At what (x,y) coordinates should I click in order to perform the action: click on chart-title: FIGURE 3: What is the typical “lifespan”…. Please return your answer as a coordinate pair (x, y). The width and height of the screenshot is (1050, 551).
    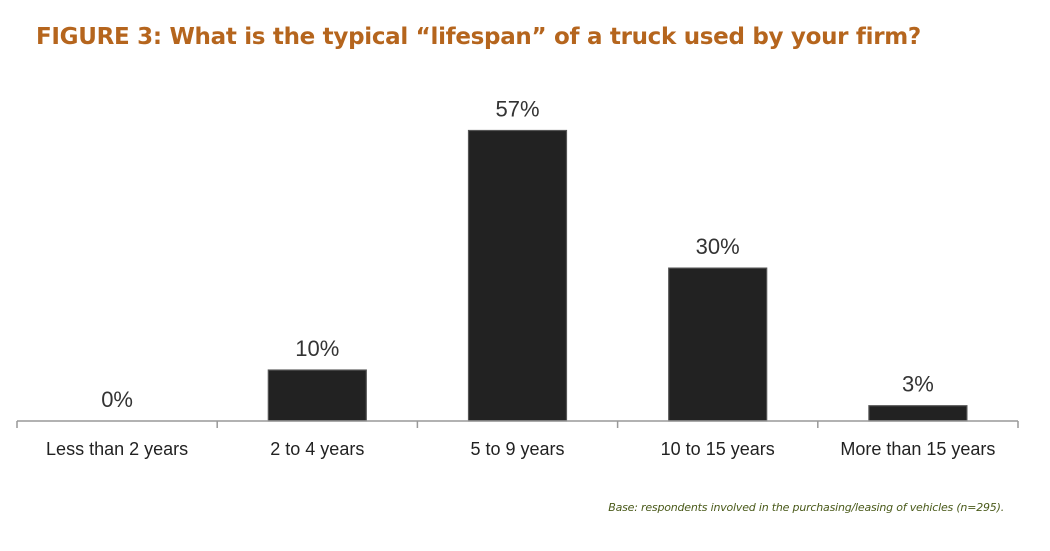
    Looking at the image, I should click on (478, 37).